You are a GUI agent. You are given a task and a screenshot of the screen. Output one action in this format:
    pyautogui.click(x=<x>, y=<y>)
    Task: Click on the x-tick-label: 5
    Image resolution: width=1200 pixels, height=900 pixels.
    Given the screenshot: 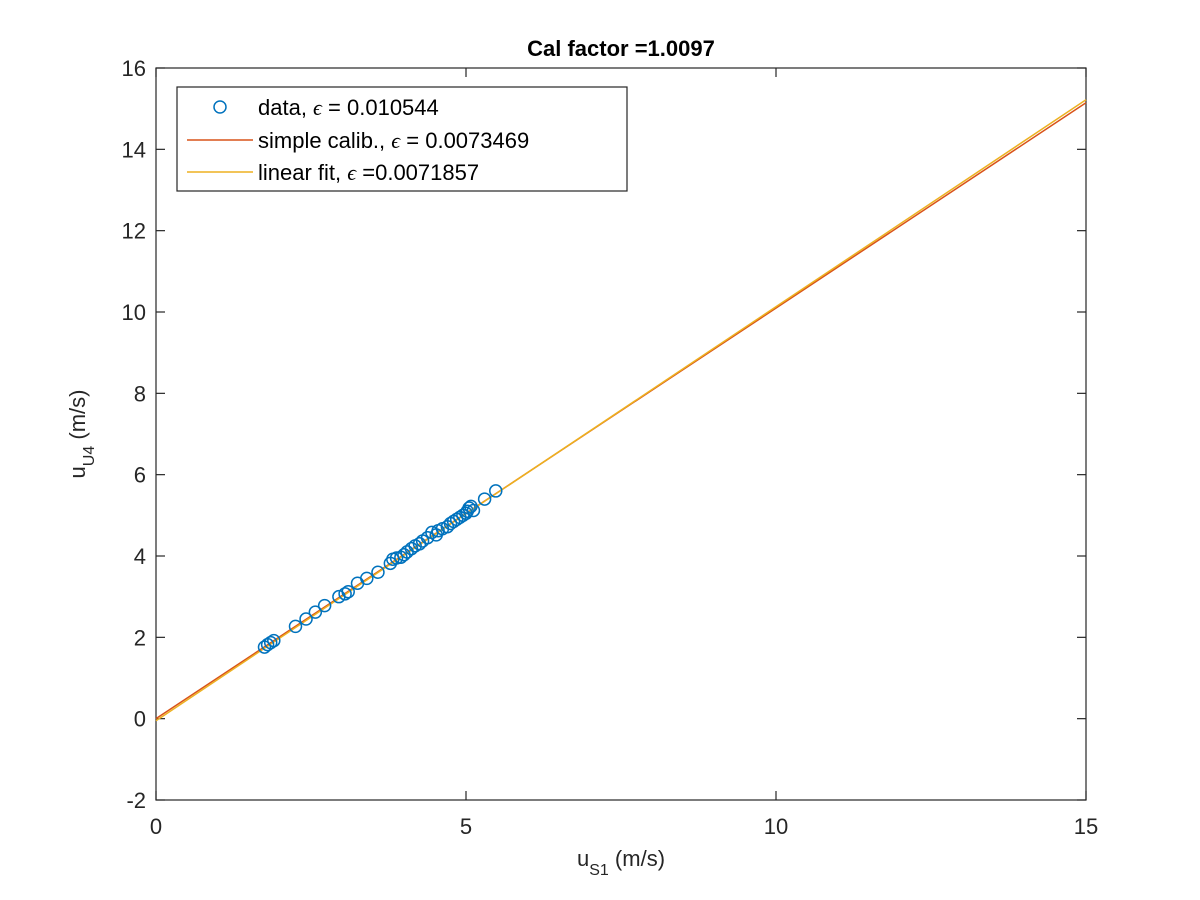 What is the action you would take?
    pyautogui.click(x=466, y=826)
    